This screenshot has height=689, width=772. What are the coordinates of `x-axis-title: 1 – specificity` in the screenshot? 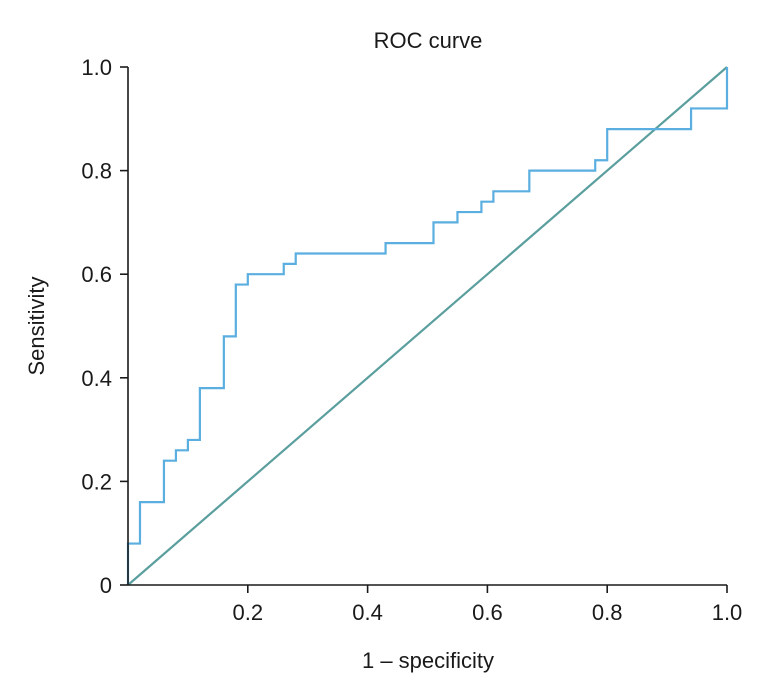 It's located at (428, 660).